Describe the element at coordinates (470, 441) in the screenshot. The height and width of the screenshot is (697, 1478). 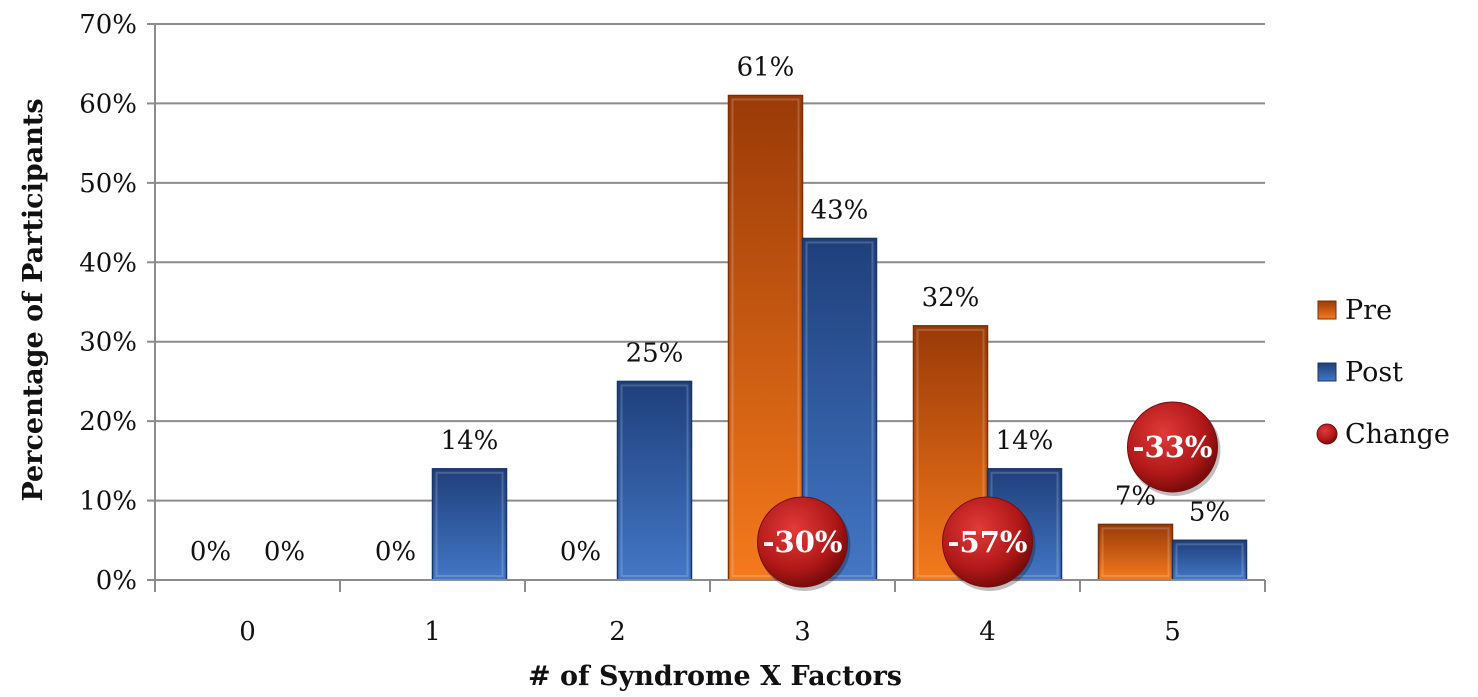
I see `data-label-post-1: 14%` at that location.